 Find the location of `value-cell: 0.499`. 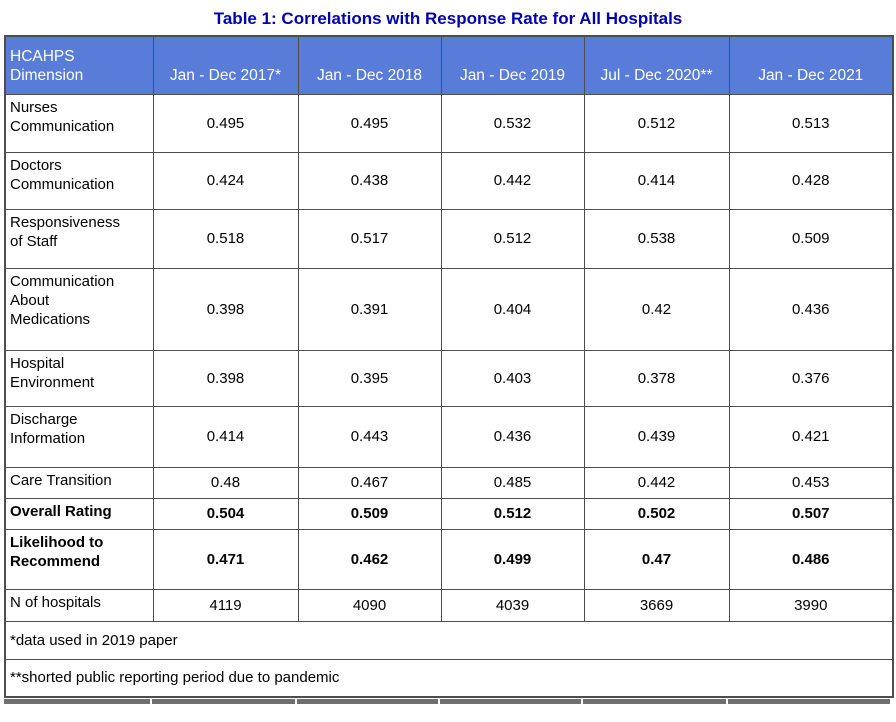

value-cell: 0.499 is located at coordinates (512, 559).